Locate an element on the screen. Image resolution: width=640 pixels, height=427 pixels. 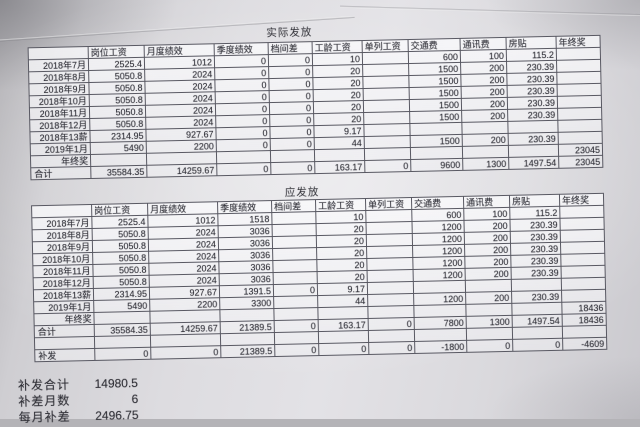
cell: 1497.54 is located at coordinates (534, 162).